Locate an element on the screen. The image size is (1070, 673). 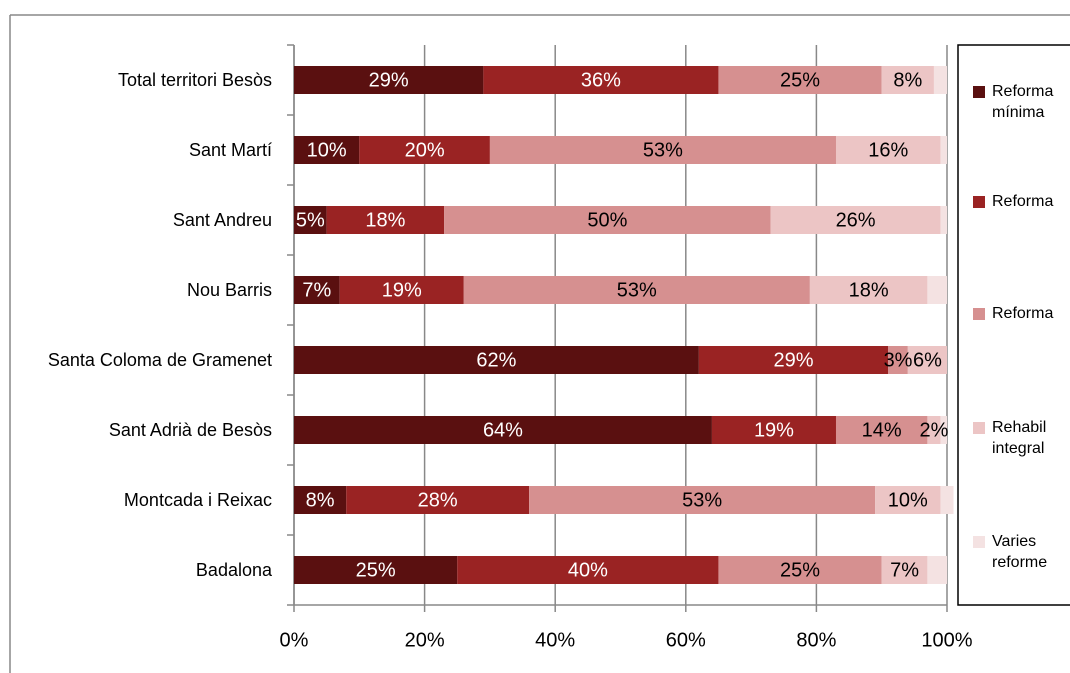
data-label: 14% is located at coordinates (882, 430).